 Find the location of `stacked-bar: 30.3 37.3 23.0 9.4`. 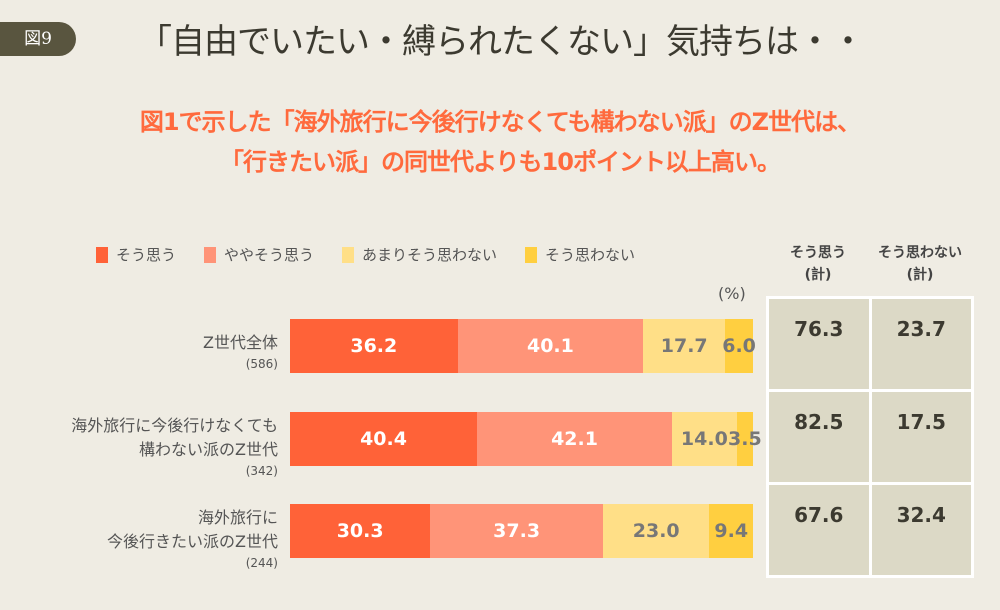

stacked-bar: 30.3 37.3 23.0 9.4 is located at coordinates (521, 531).